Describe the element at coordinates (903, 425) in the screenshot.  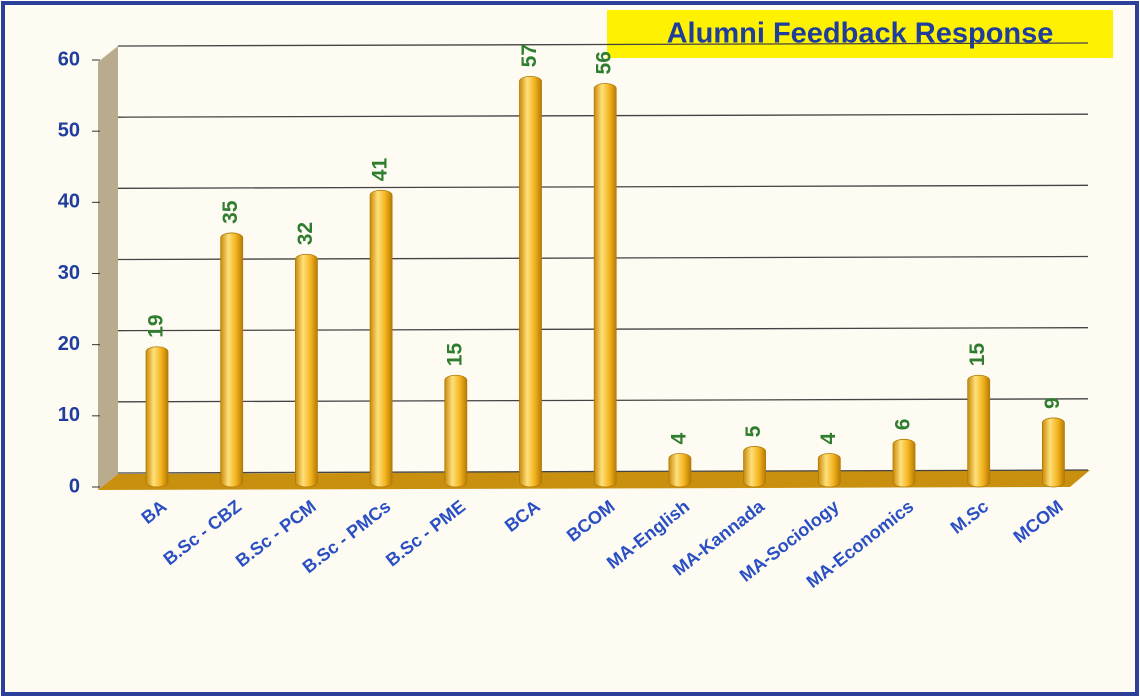
I see `value-label: 6` at that location.